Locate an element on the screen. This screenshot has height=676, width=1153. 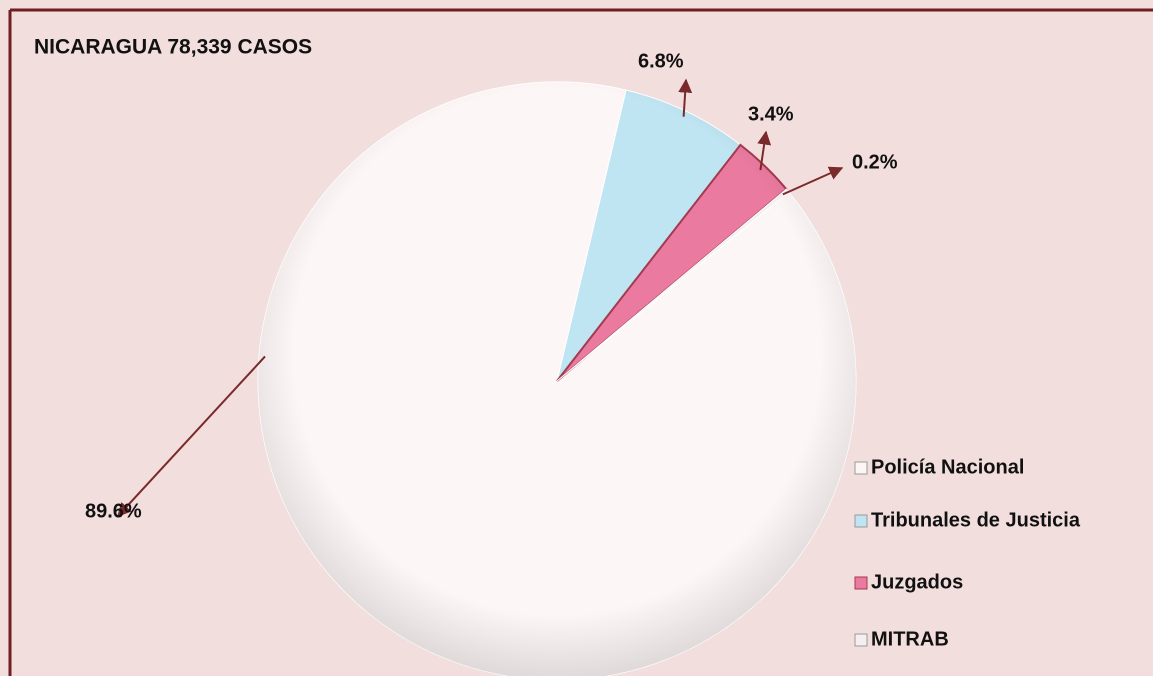
data-label: 6.8% is located at coordinates (661, 61).